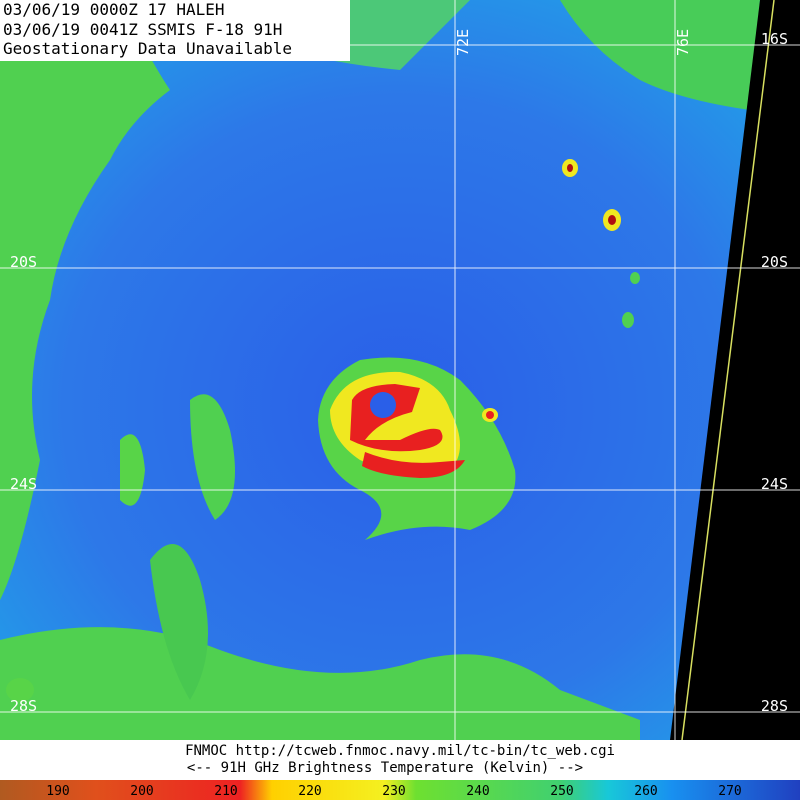 This screenshot has width=800, height=804. What do you see at coordinates (147, 48) in the screenshot?
I see `header-line: Geostationary Data Unavailable` at bounding box center [147, 48].